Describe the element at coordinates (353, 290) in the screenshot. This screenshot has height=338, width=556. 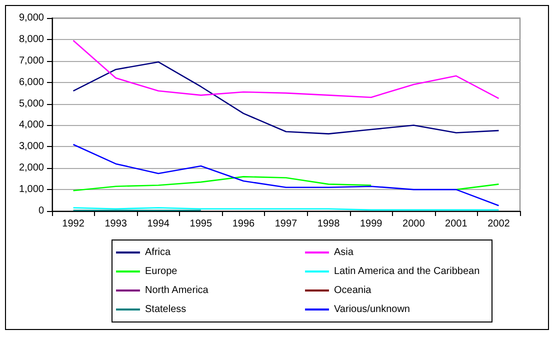
I see `legend-label: Oceania` at that location.